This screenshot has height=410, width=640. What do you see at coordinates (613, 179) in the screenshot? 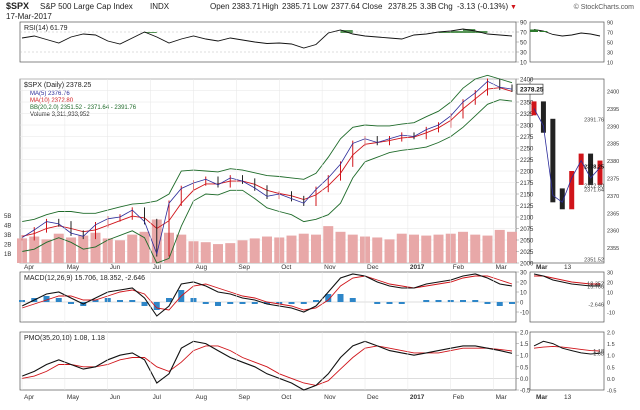
I see `zoom-price-tick-label: 2375` at bounding box center [613, 179].